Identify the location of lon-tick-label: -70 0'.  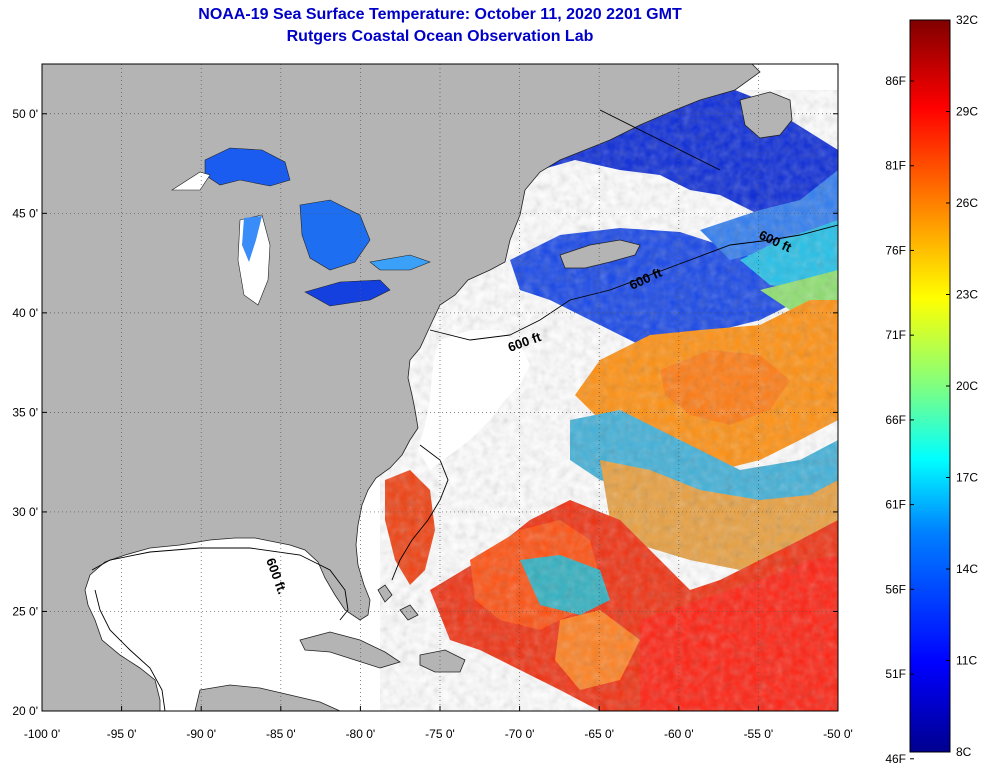
(520, 734).